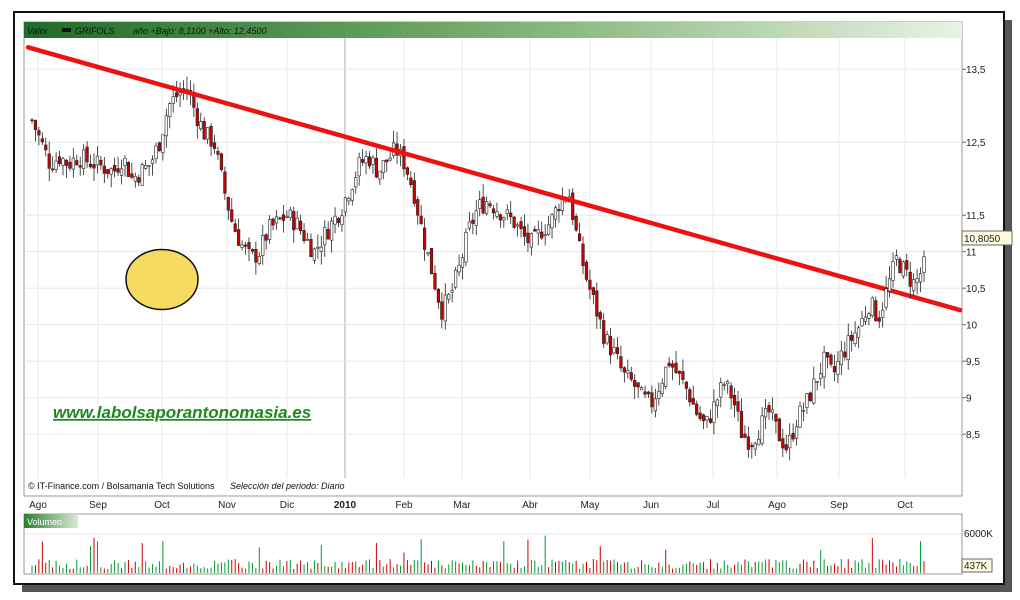 The height and width of the screenshot is (600, 1020). I want to click on volume-tick-label: 6000K, so click(978, 534).